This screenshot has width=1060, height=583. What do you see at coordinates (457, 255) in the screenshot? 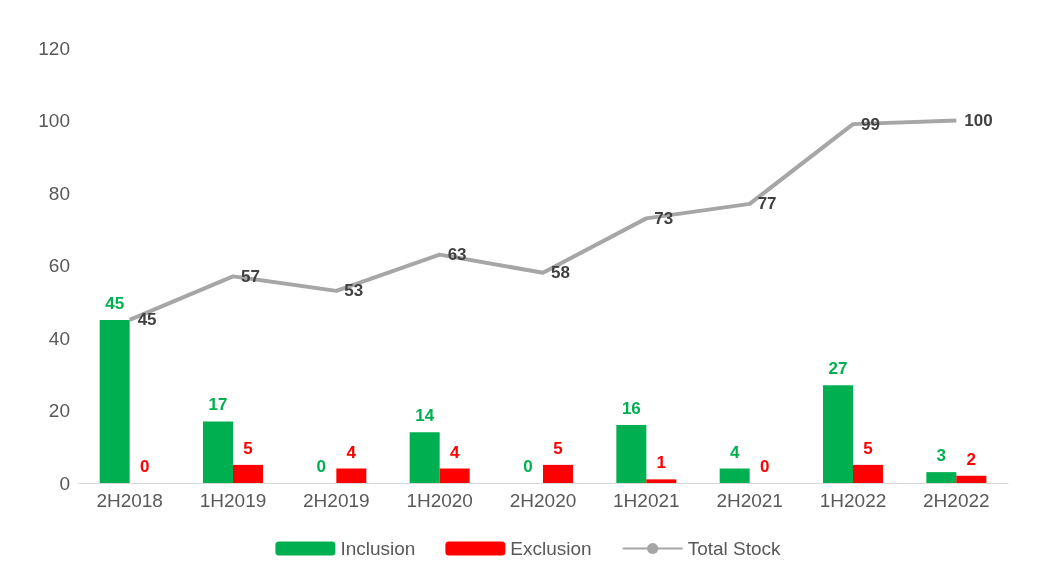
I see `data-label: 63` at bounding box center [457, 255].